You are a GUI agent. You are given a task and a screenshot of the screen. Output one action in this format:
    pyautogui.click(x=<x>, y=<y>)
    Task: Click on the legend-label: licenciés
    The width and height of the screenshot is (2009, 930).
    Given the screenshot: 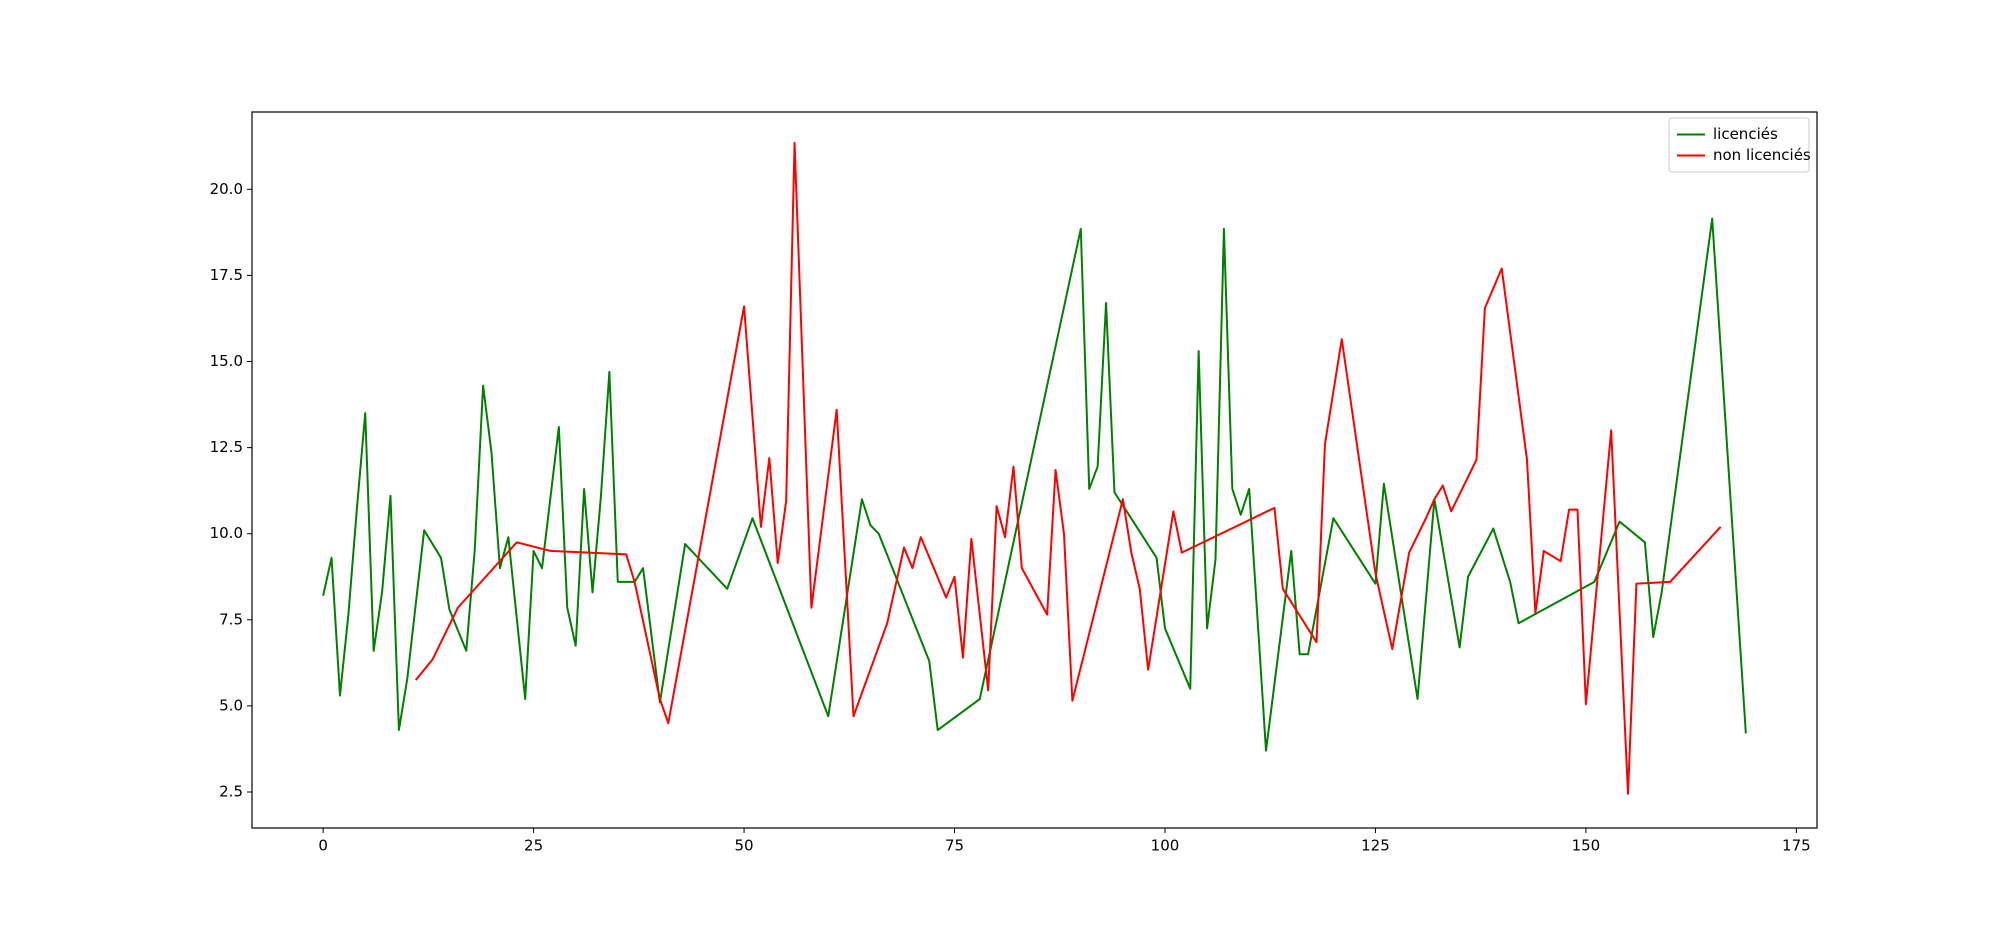 What is the action you would take?
    pyautogui.click(x=1745, y=134)
    